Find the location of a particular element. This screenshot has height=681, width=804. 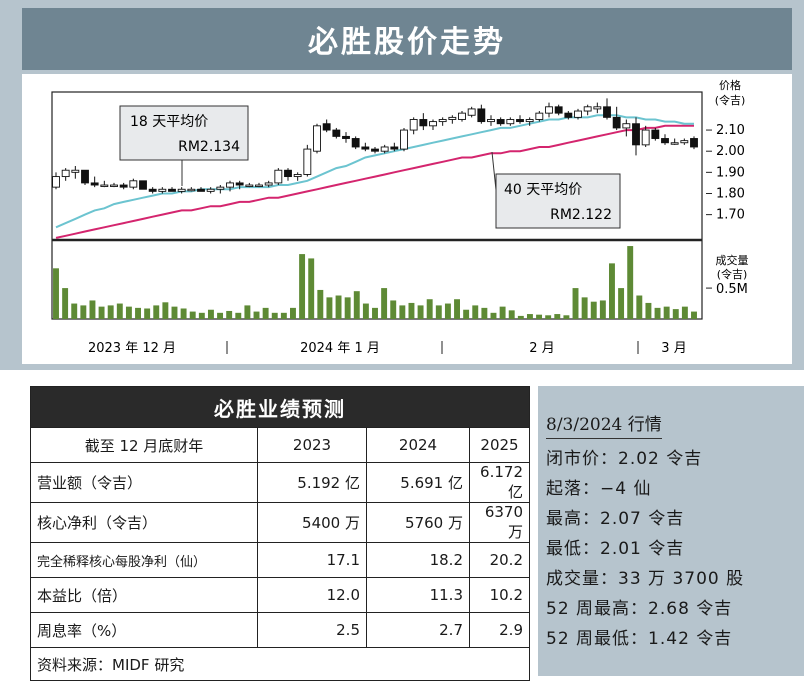

price-tick-label: 1.80 is located at coordinates (730, 193).